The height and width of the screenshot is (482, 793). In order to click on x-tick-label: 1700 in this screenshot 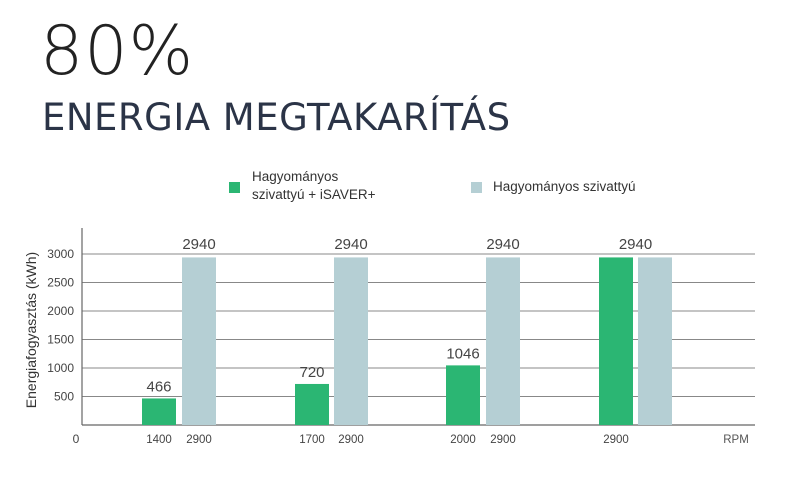, I will do `click(312, 440)`.